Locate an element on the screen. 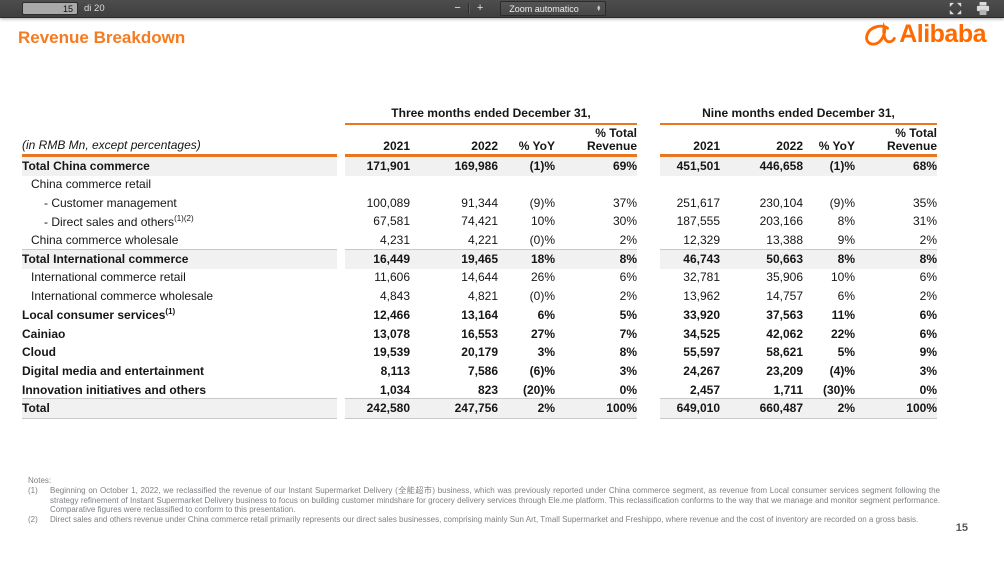 The height and width of the screenshot is (564, 1004). value-cell: 27% is located at coordinates (542, 333).